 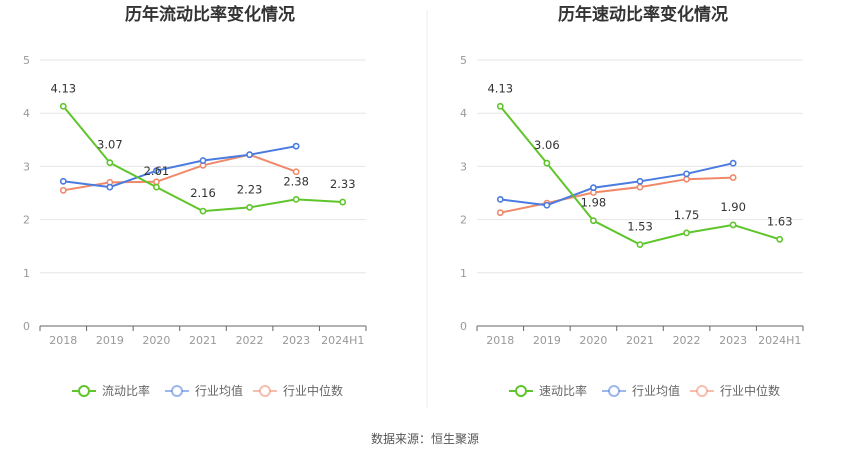 I want to click on legend: 流动比率 行业均值 行业中位数, so click(x=207, y=390).